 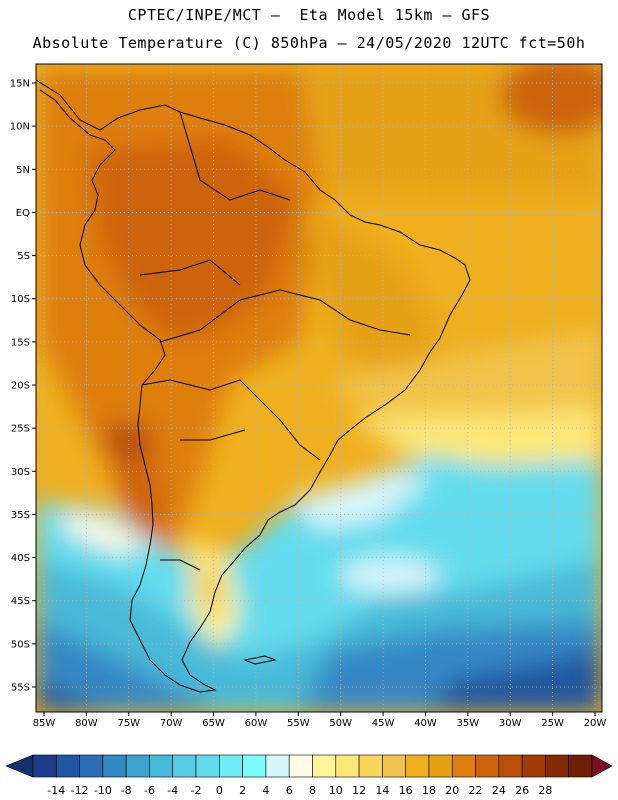 I want to click on lat-tick-label: 45S, so click(x=20, y=601).